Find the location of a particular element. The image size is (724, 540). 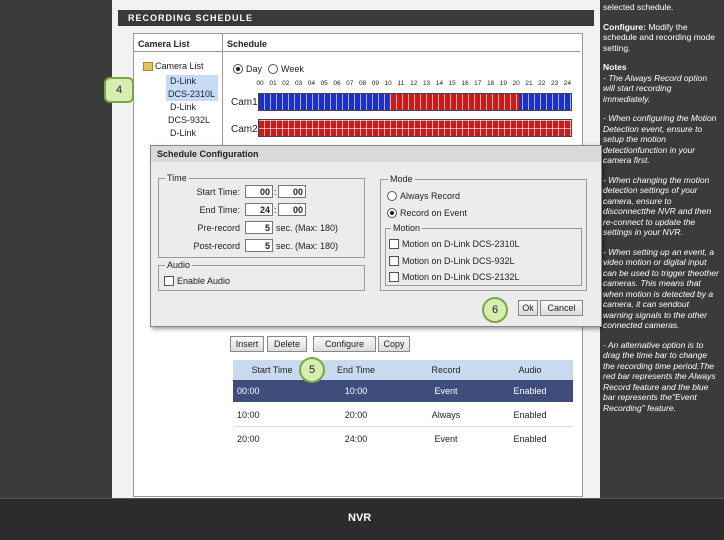

notes-title: Notes is located at coordinates (615, 67).